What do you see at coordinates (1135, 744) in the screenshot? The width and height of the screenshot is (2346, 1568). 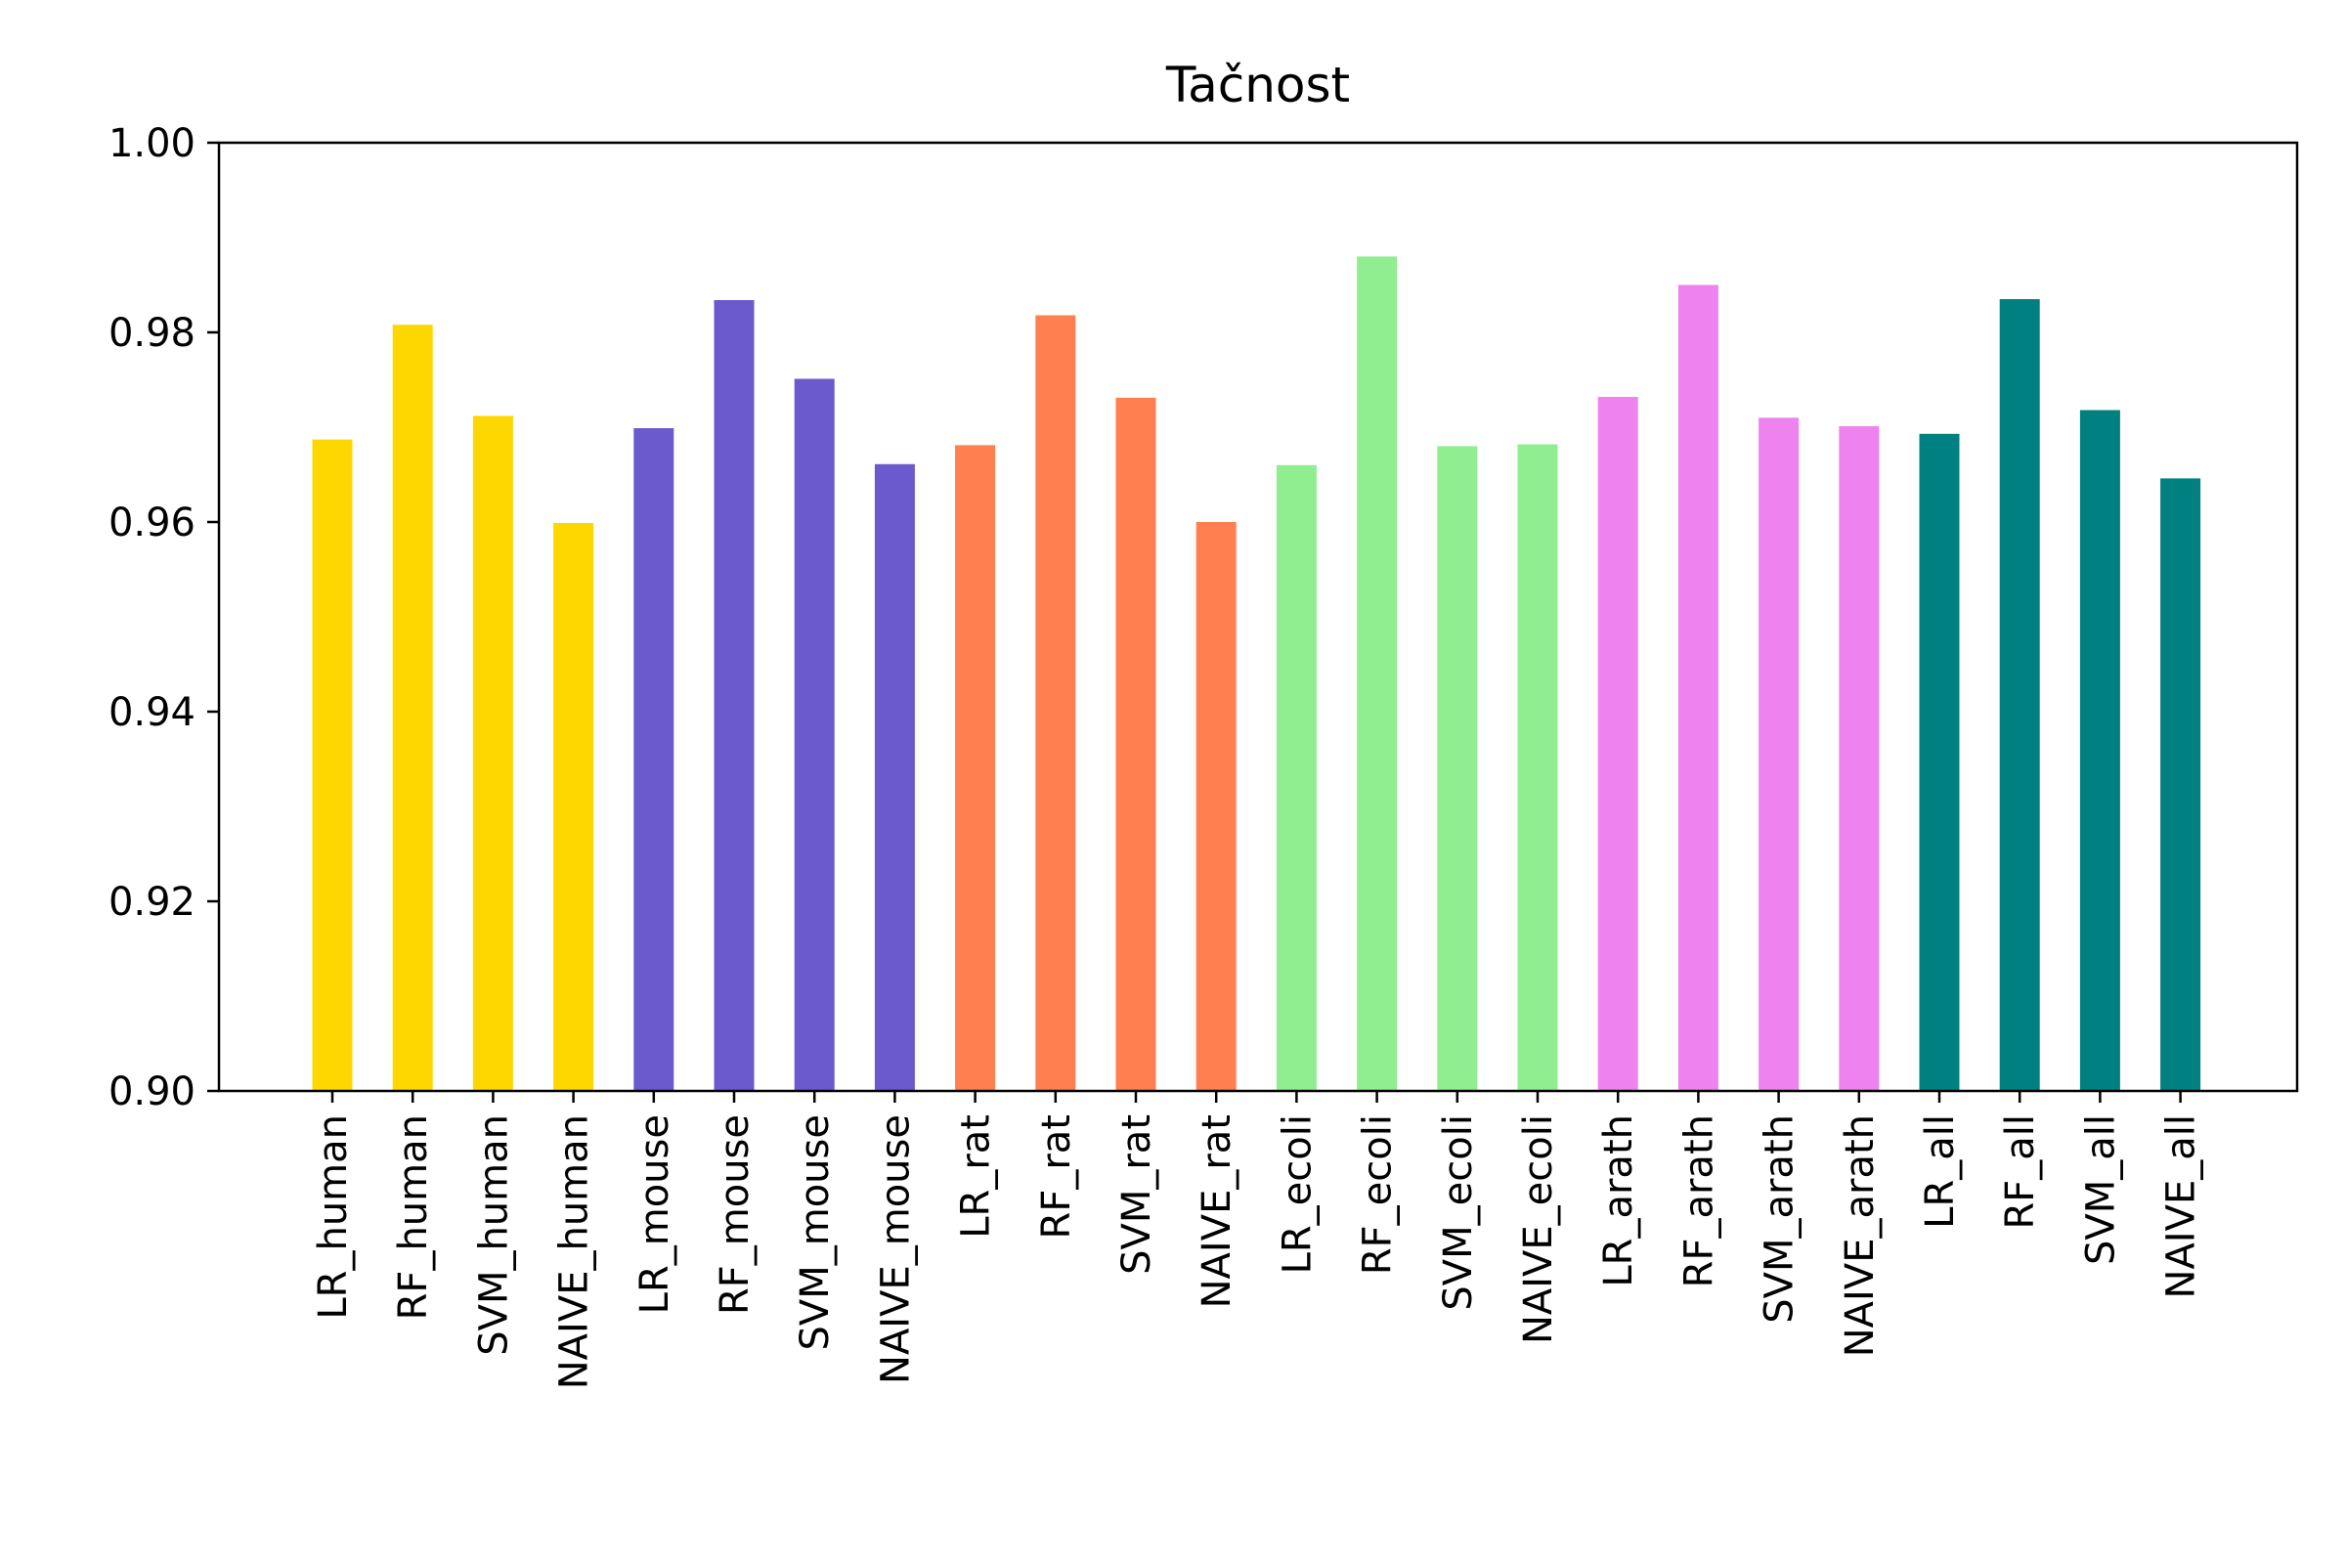 I see `bar-svm-rat` at bounding box center [1135, 744].